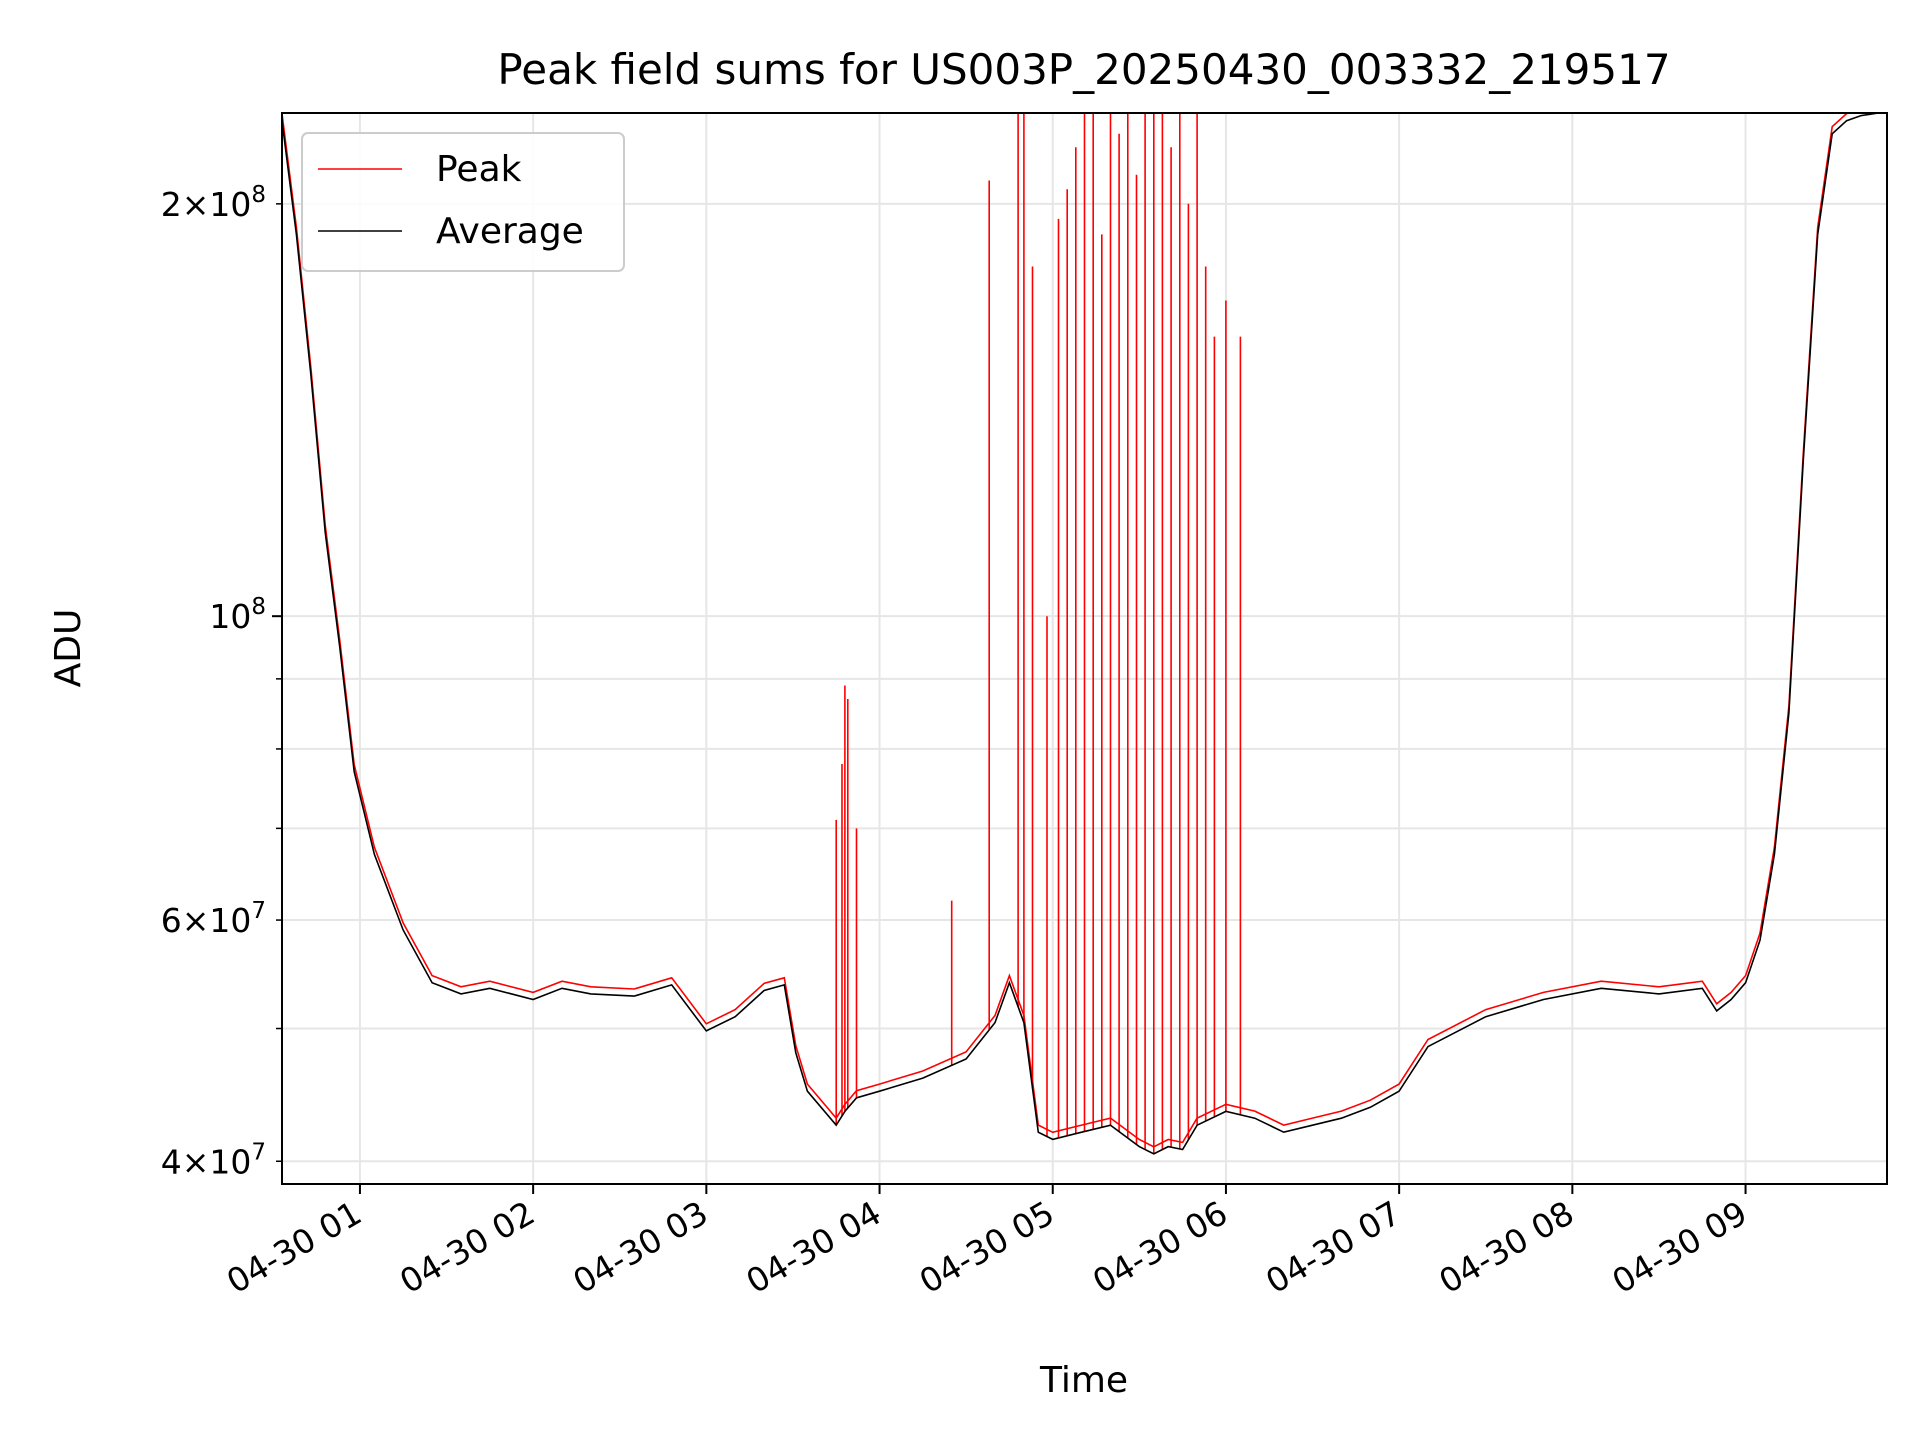 This screenshot has width=1920, height=1440. I want to click on legend: Peak Average, so click(463, 202).